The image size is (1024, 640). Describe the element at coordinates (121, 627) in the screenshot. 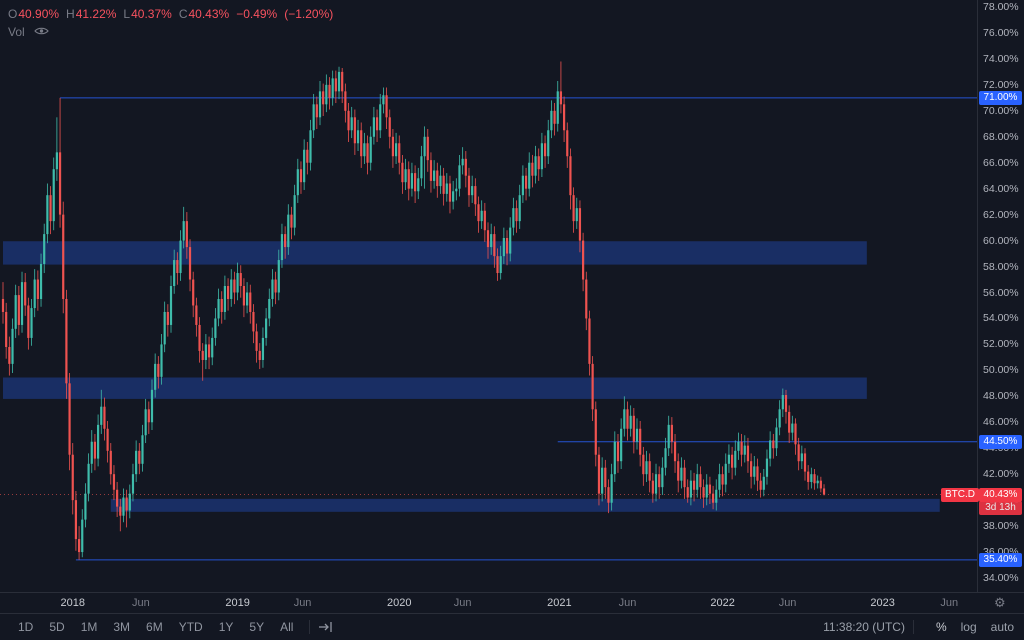

I see `range-button-3m: 3M` at that location.